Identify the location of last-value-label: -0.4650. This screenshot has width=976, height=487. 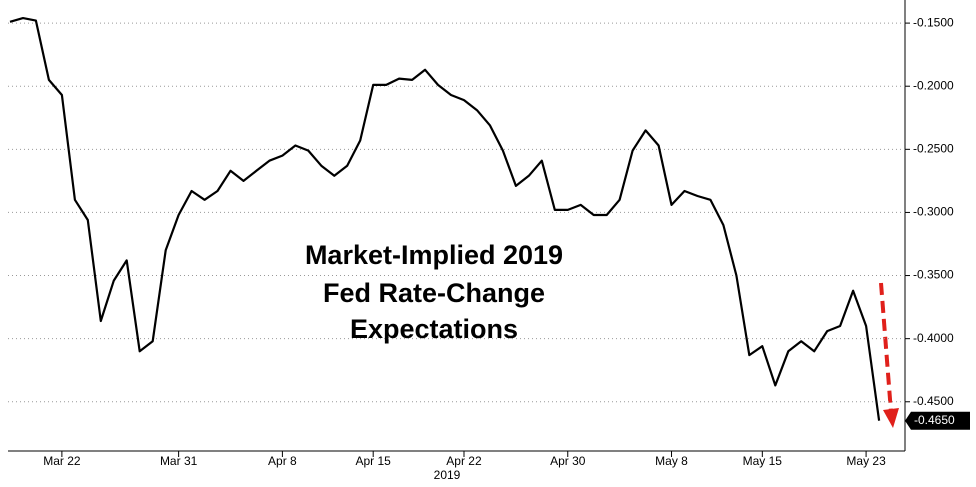
(934, 420).